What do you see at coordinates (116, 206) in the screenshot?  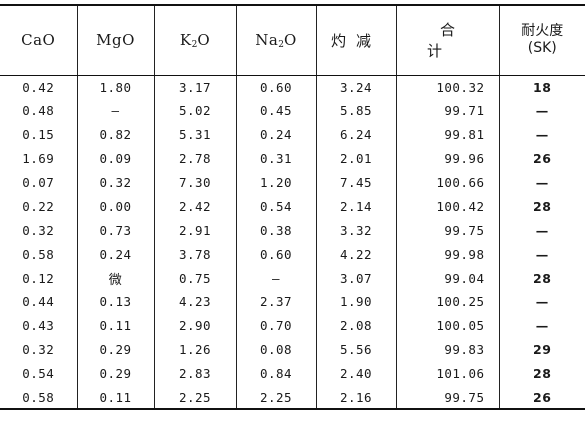 I see `cell-mgo: 0.00` at bounding box center [116, 206].